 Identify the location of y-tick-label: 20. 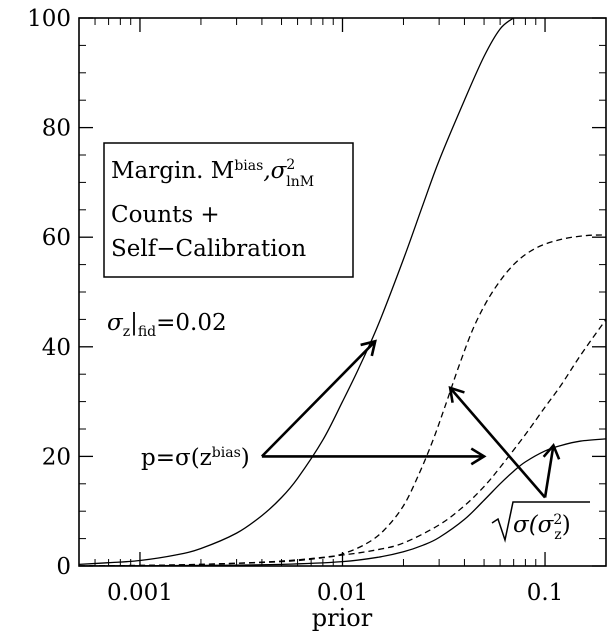
(56, 457).